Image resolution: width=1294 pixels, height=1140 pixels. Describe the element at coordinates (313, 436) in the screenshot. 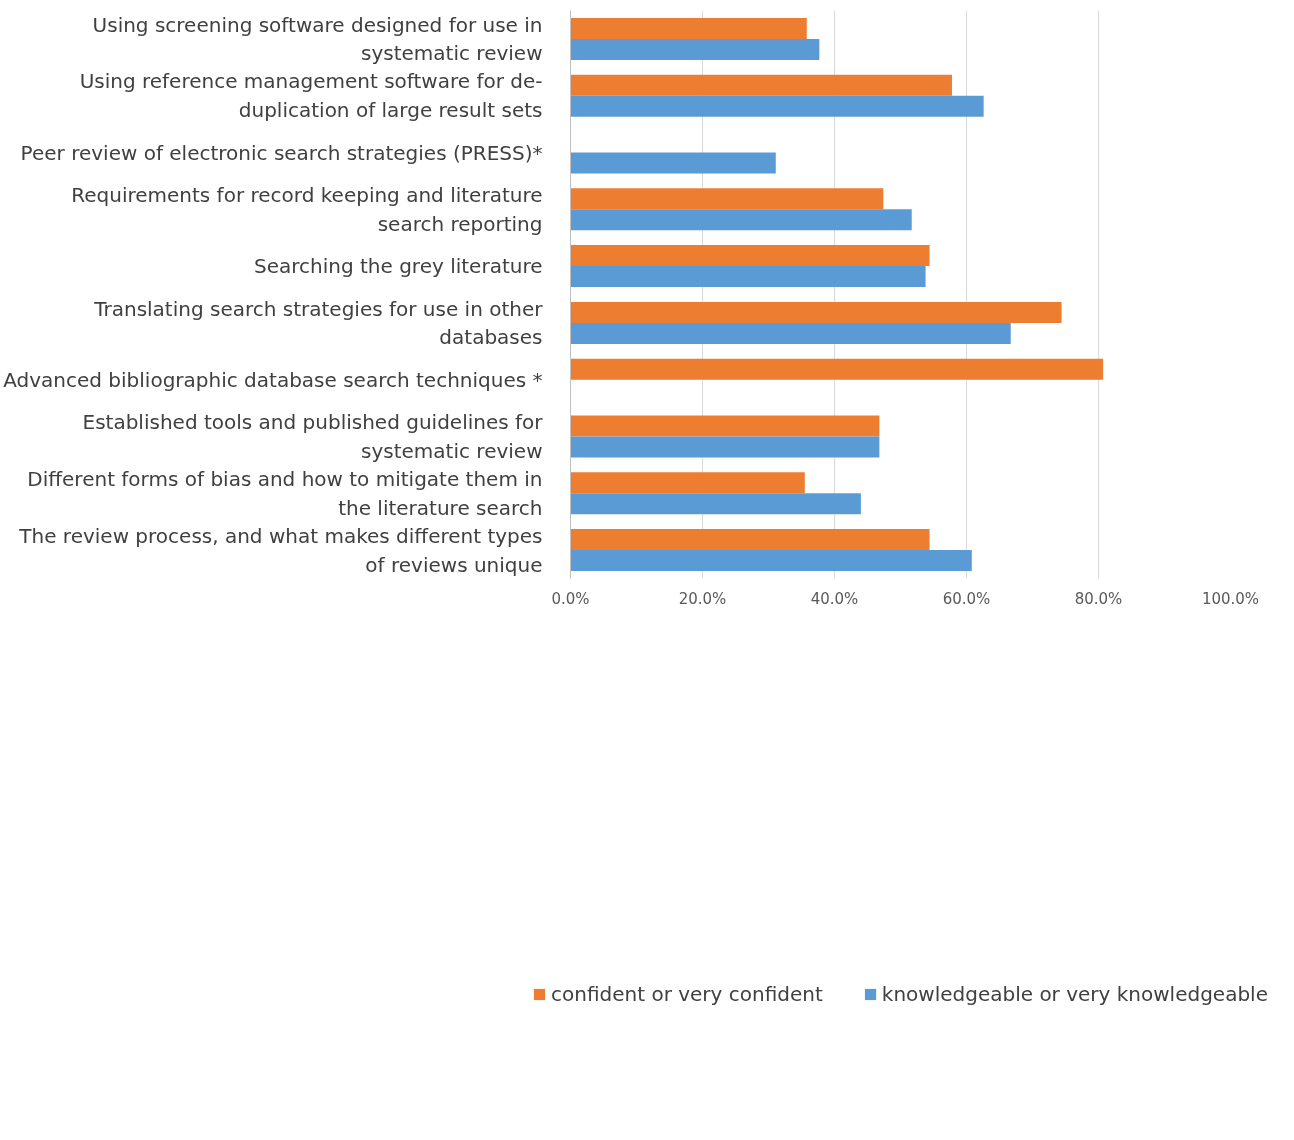

I see `y-tick-label: Established tools and published guidelines for systematic review` at that location.